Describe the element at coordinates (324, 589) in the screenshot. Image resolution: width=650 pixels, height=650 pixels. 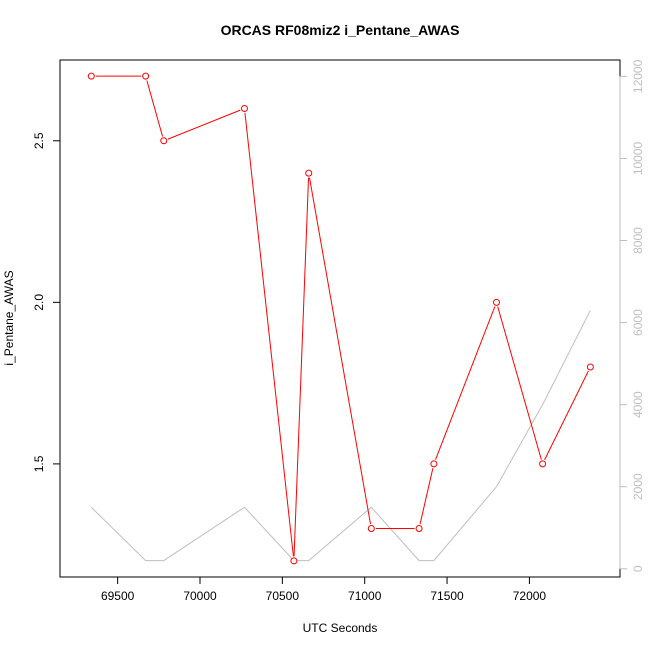
I see `x-axis: 69500 70000 70500 71000 71500 72000` at that location.